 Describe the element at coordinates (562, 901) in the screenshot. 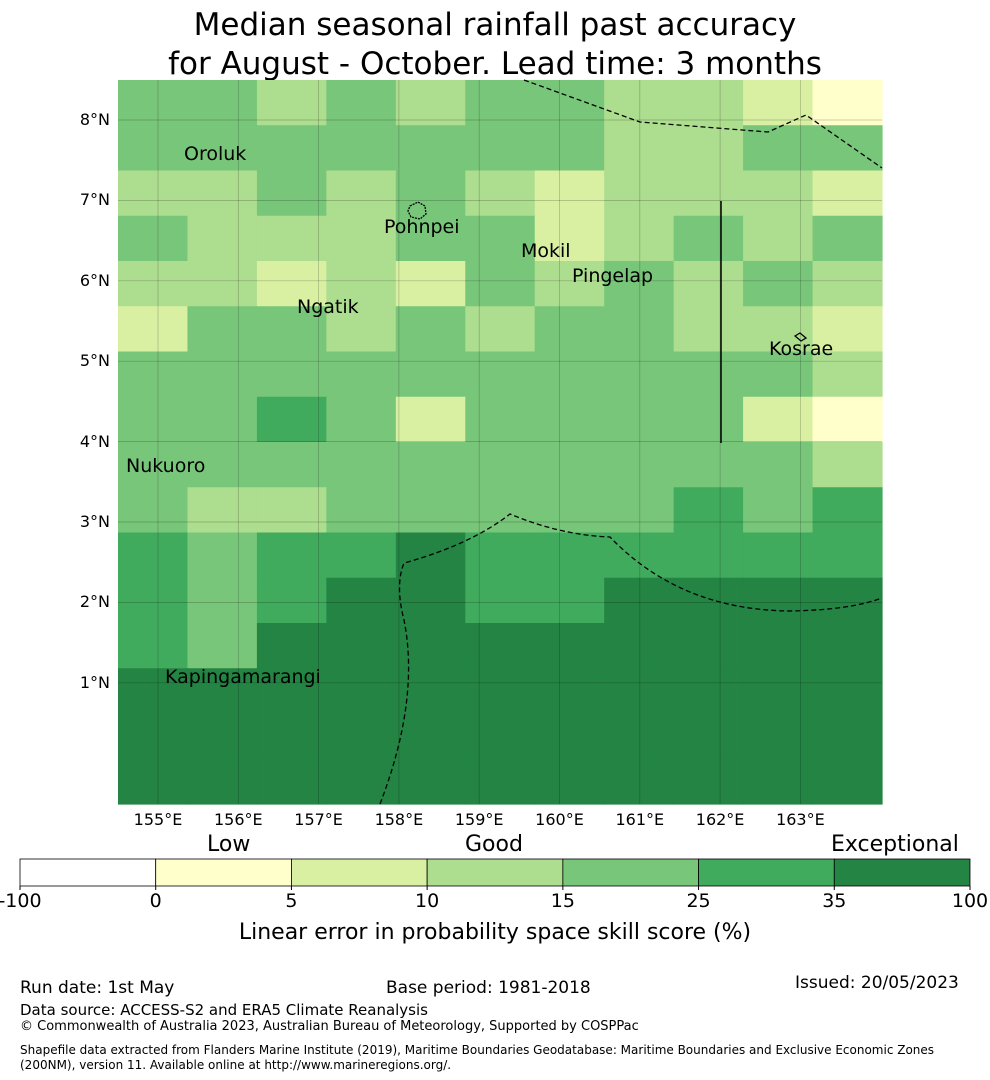

I see `colorbar-tick-label: 15` at that location.